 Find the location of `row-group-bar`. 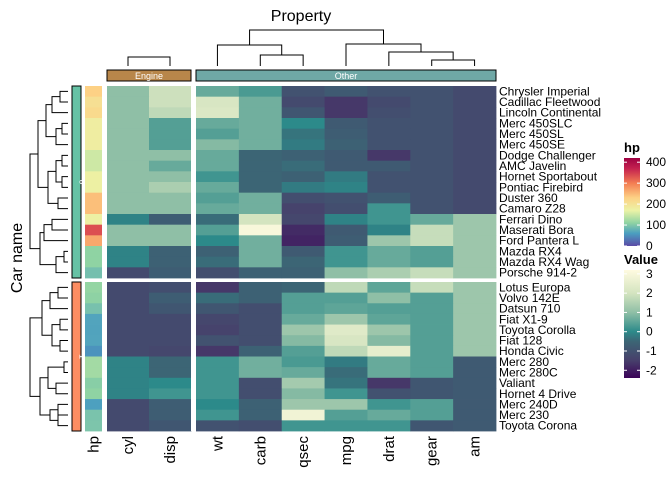

row-group-bar is located at coordinates (76, 182).